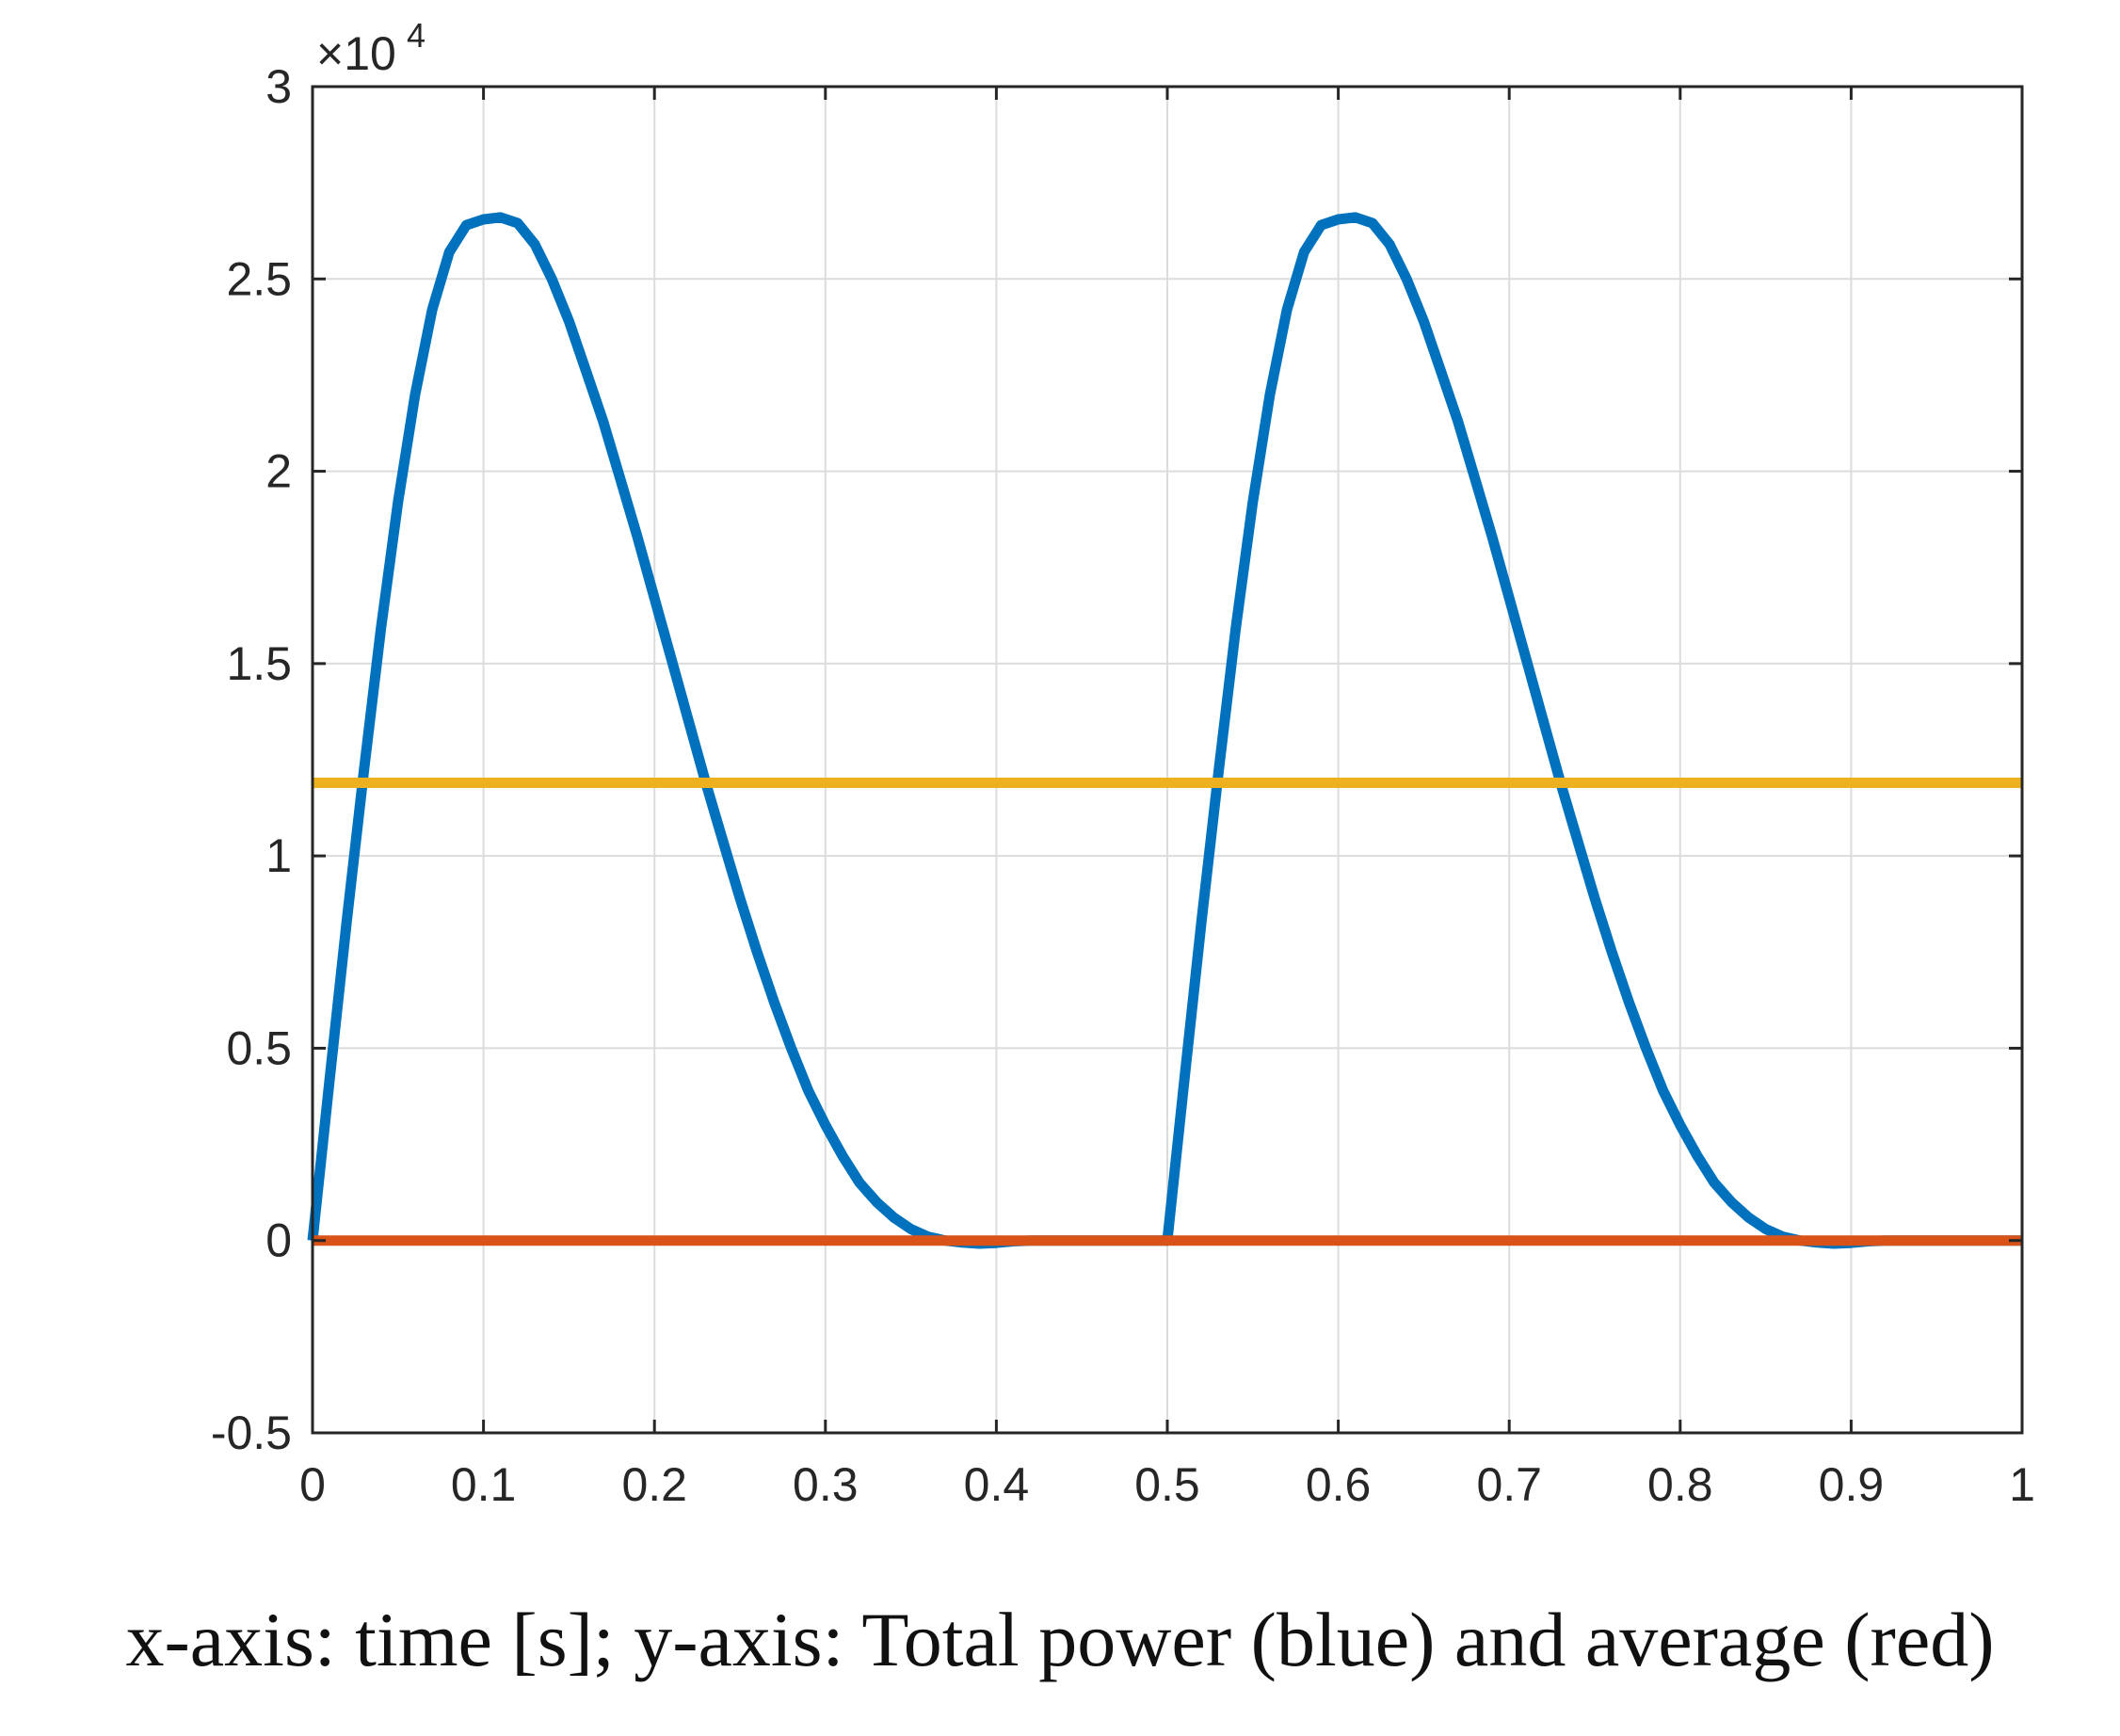 Image resolution: width=2120 pixels, height=1736 pixels. What do you see at coordinates (997, 1485) in the screenshot?
I see `x-tick-label: 0.4` at bounding box center [997, 1485].